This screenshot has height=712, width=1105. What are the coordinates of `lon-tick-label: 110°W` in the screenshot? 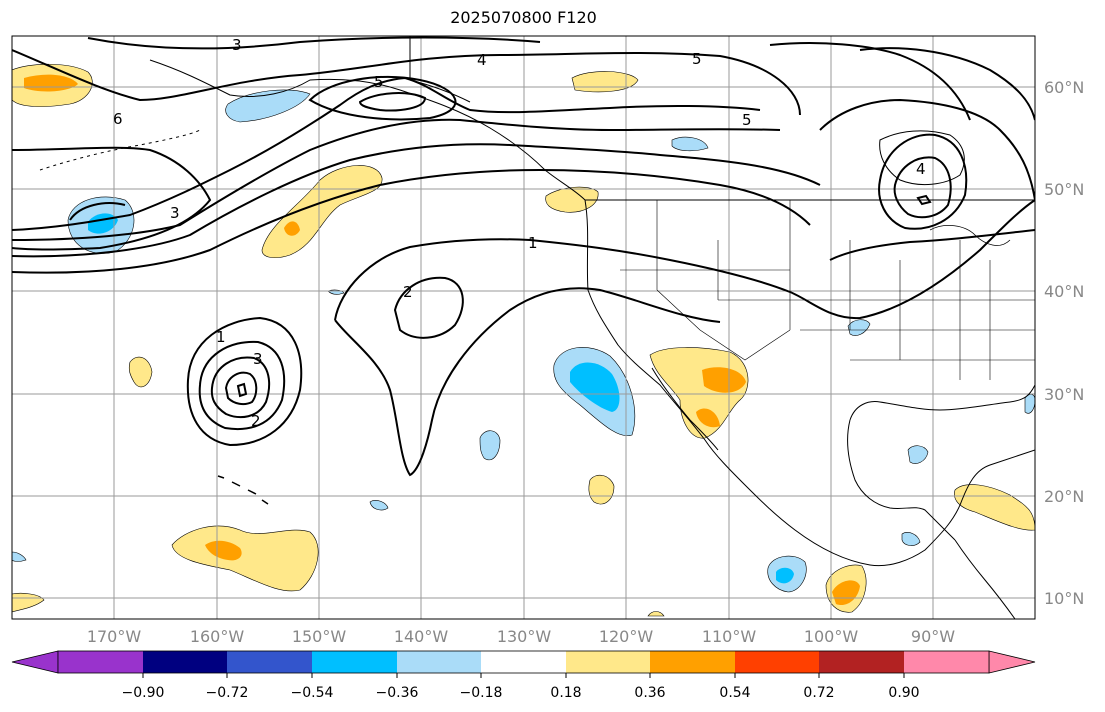 It's located at (729, 636).